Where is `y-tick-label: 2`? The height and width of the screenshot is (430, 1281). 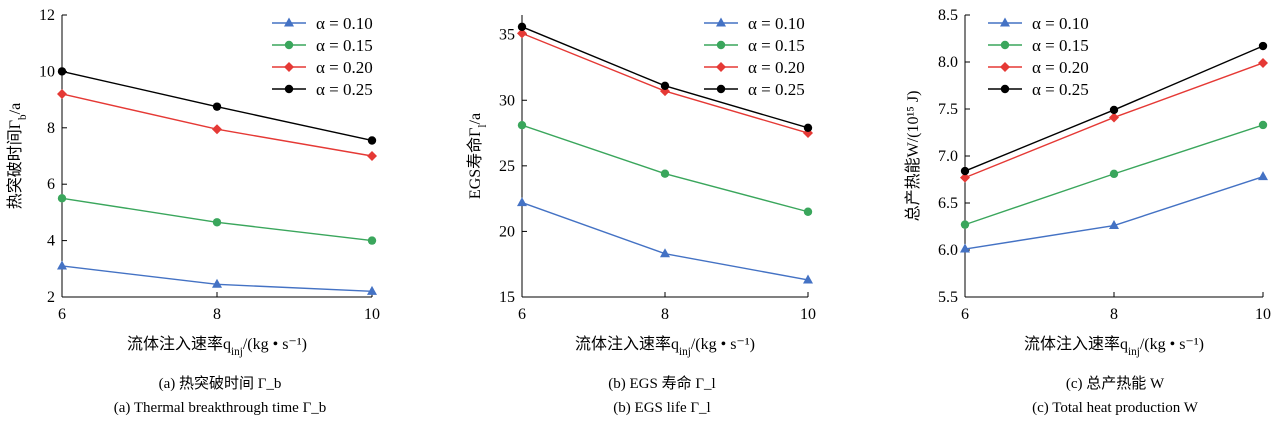 y-tick-label: 2 is located at coordinates (51, 297).